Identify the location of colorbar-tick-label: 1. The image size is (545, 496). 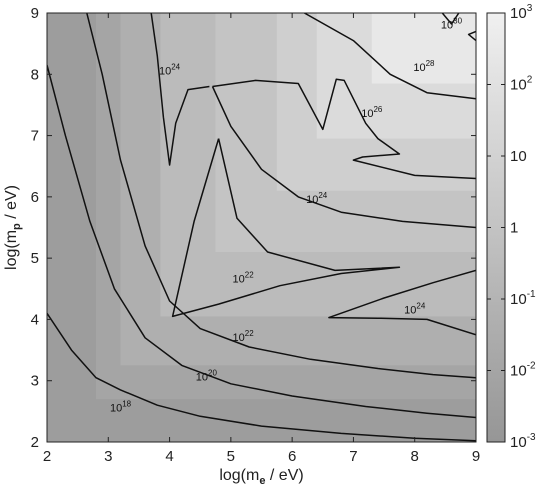
(514, 228).